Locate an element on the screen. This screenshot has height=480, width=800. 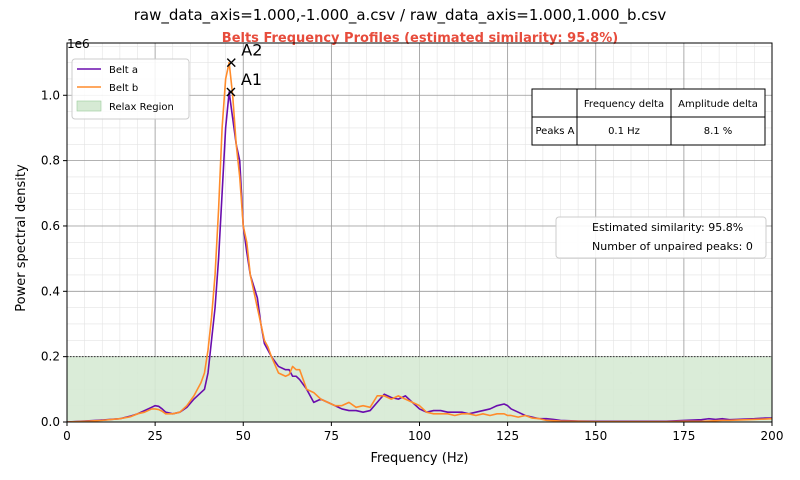
peak-marker-a1 is located at coordinates (231, 92).